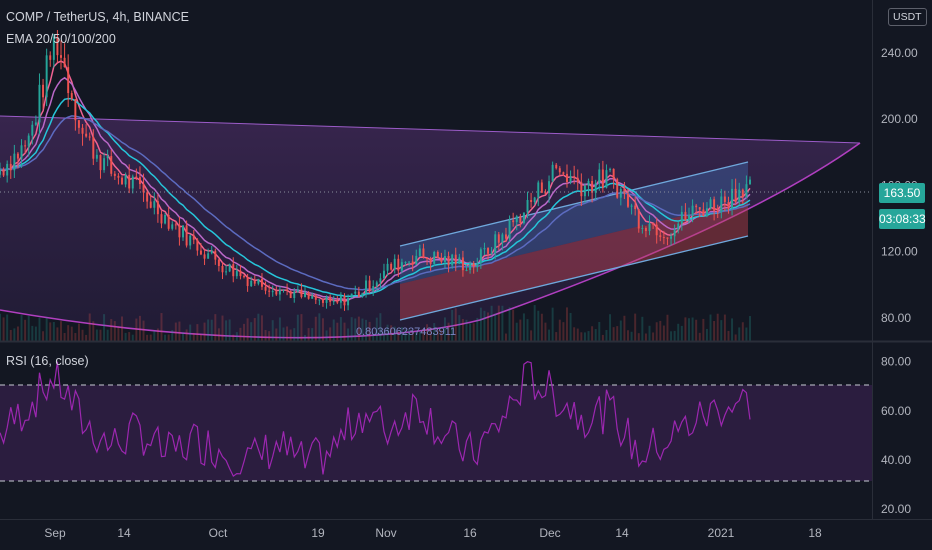  What do you see at coordinates (47, 361) in the screenshot?
I see `rsi-indicator-label: RSI (16, close)` at bounding box center [47, 361].